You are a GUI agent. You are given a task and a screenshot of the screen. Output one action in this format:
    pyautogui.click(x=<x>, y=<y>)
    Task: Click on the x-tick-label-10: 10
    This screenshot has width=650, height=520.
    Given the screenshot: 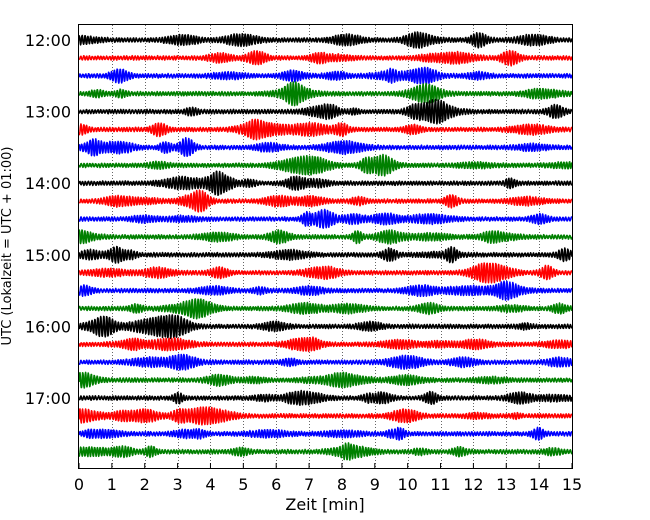 What is the action you would take?
    pyautogui.click(x=407, y=484)
    